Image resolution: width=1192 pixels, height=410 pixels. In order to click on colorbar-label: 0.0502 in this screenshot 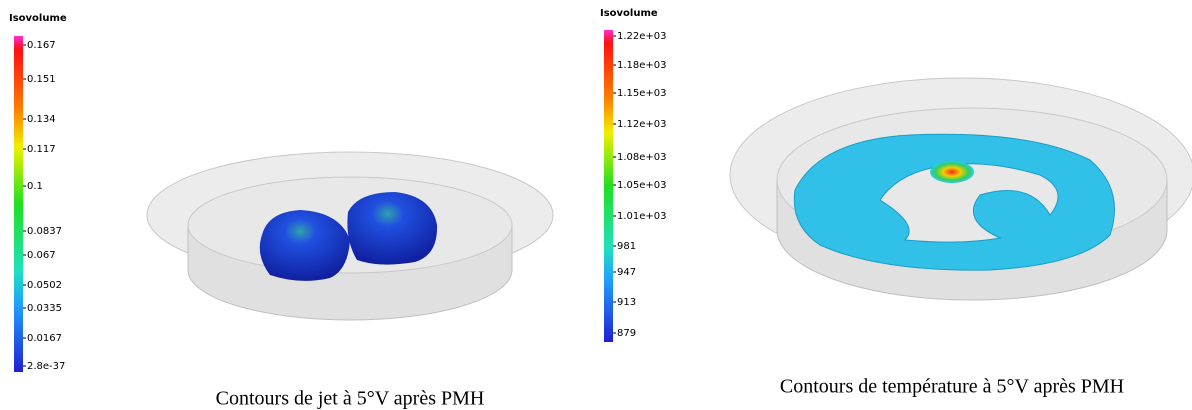, I will do `click(44, 285)`.